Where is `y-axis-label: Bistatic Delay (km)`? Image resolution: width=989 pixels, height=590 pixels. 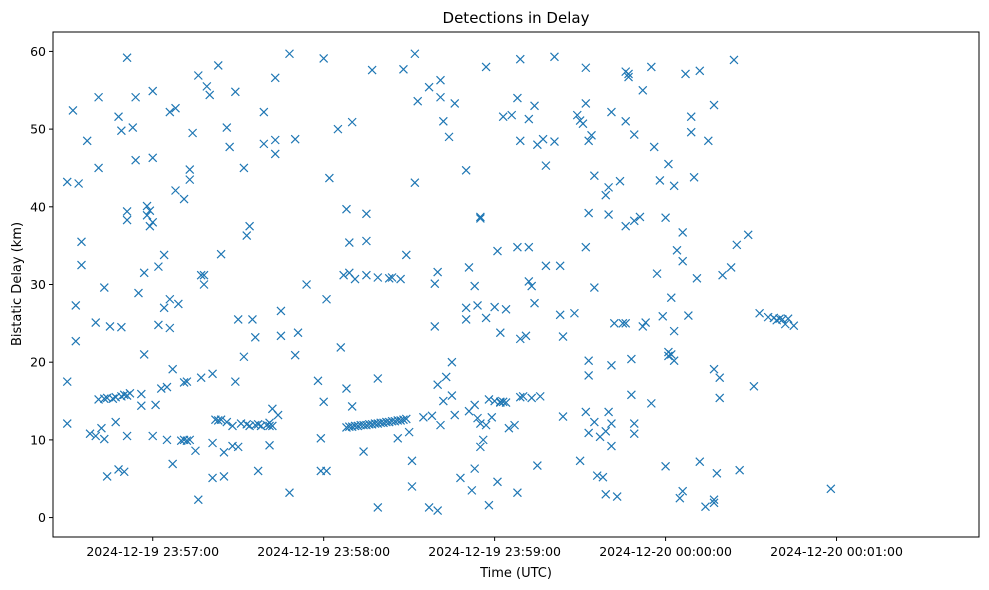 y-axis-label: Bistatic Delay (km) is located at coordinates (17, 284).